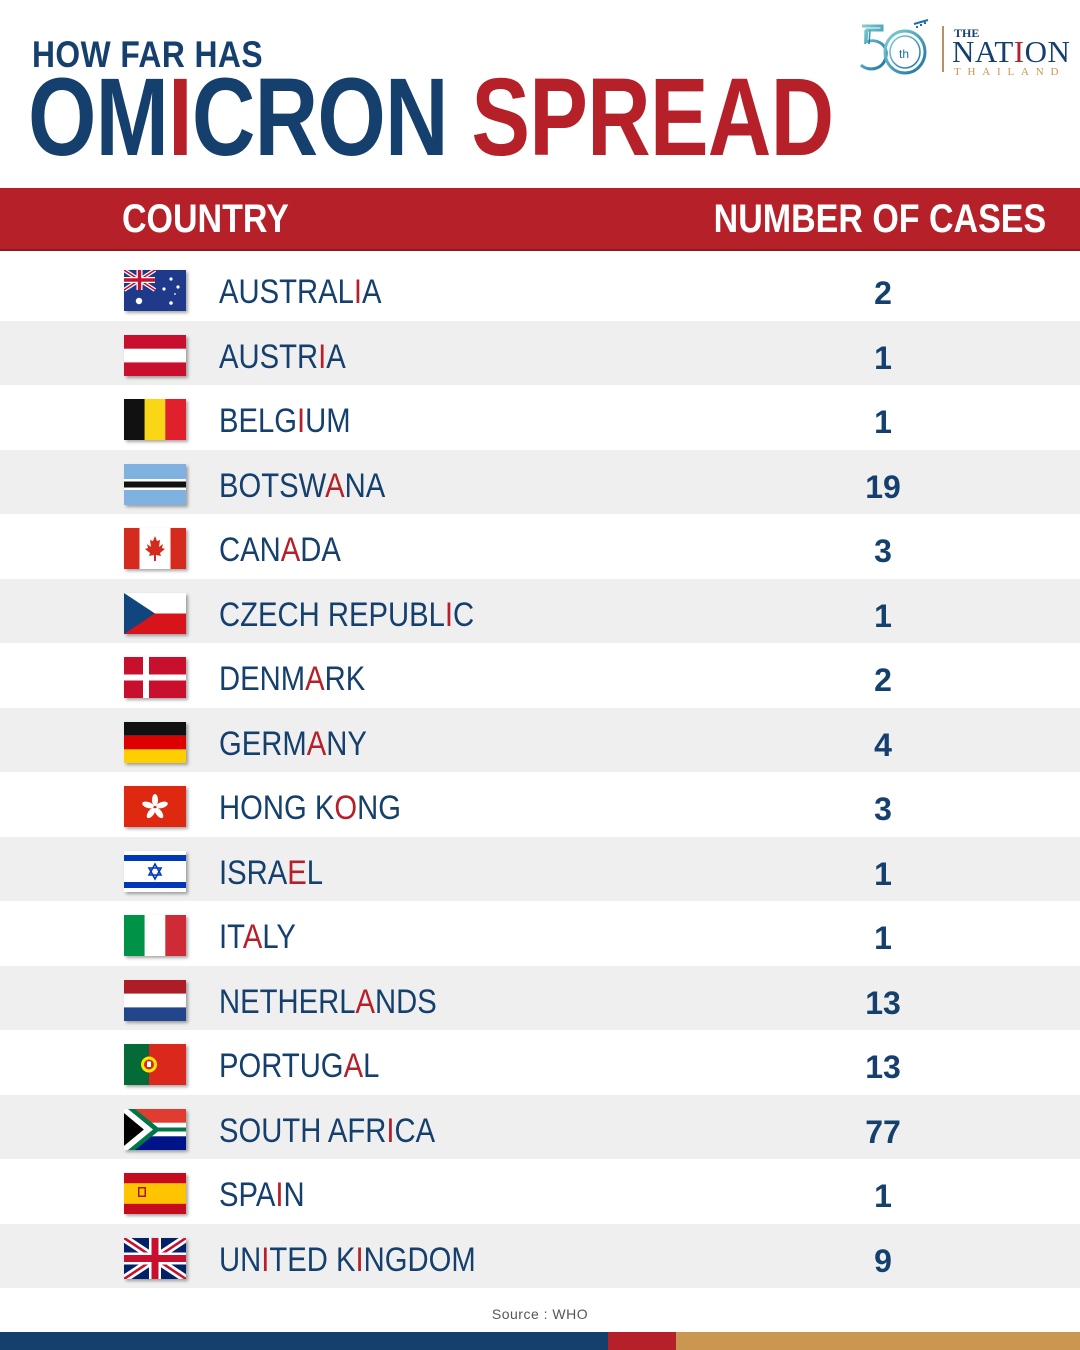 This screenshot has height=1350, width=1080. Describe the element at coordinates (155, 613) in the screenshot. I see `czech-flag-icon` at that location.